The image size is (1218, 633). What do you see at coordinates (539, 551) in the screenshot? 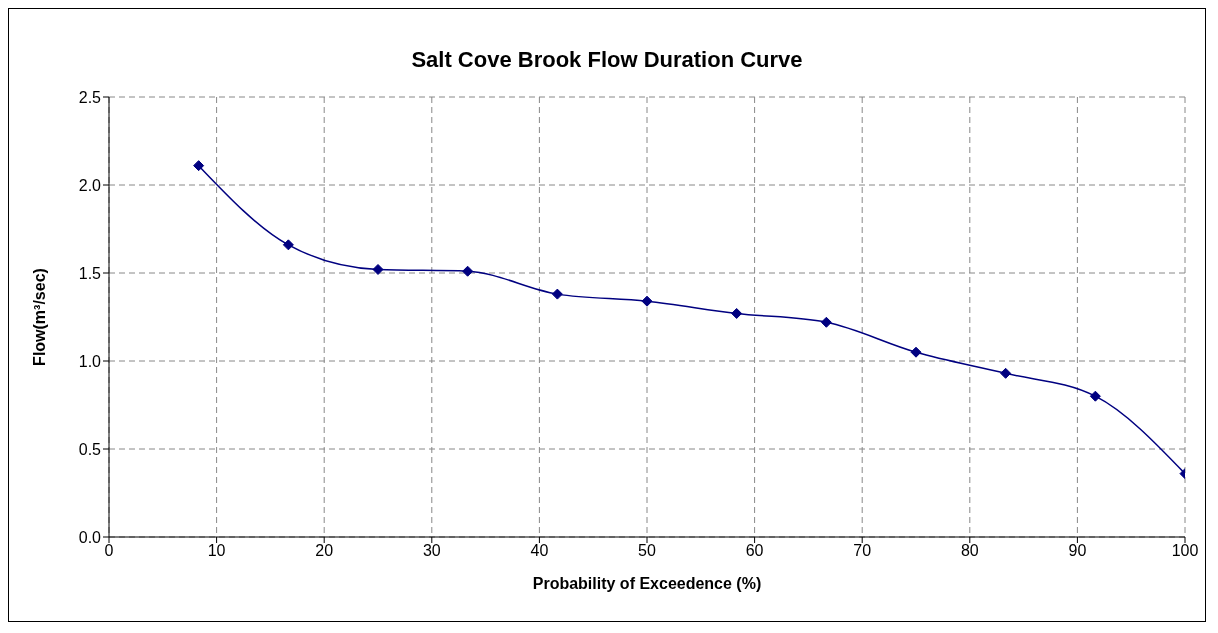
I see `x-tick-label: 40` at bounding box center [539, 551].